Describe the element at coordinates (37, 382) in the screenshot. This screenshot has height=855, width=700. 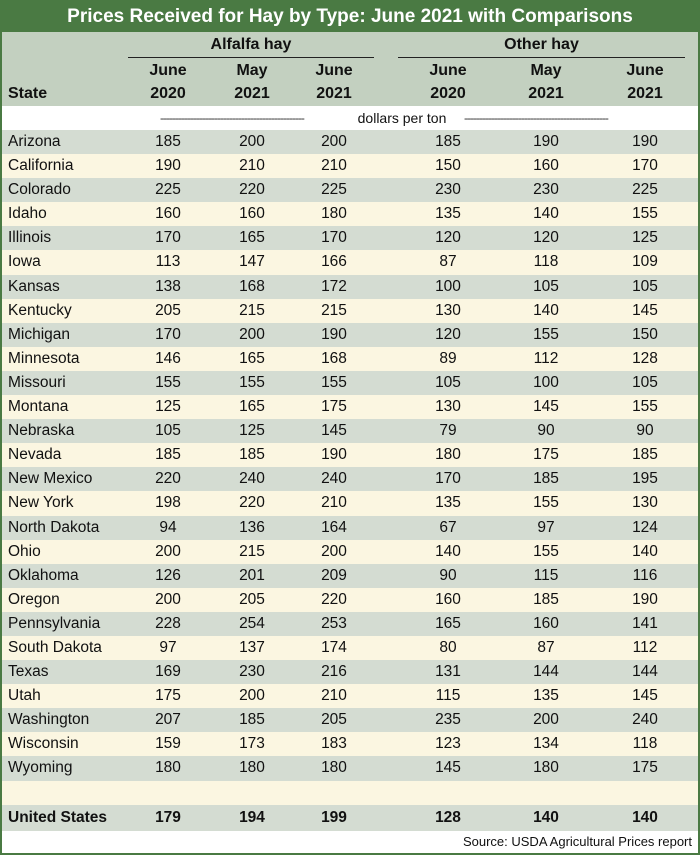
I see `state-name: Missouri` at that location.